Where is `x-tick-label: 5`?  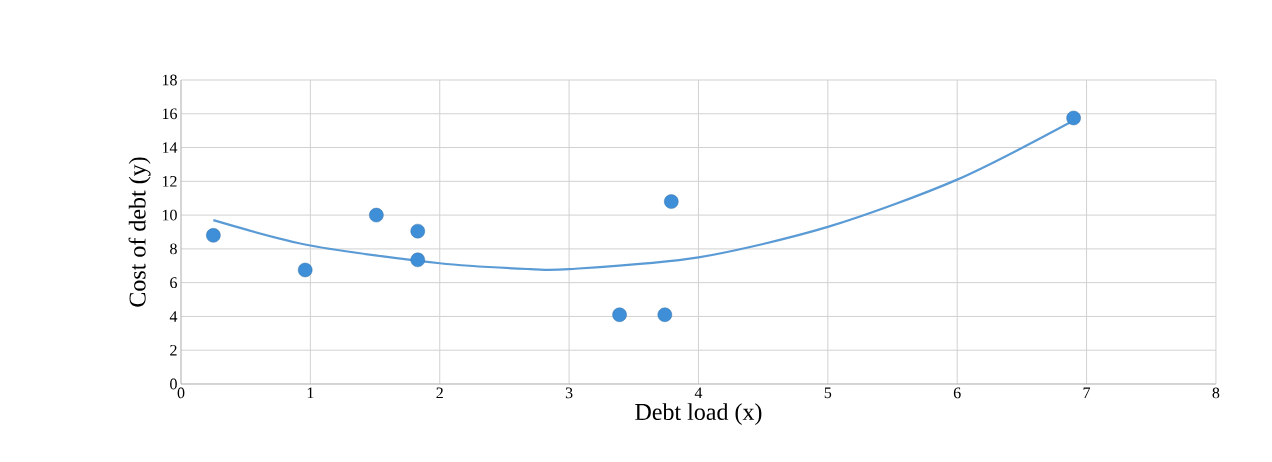 x-tick-label: 5 is located at coordinates (828, 393).